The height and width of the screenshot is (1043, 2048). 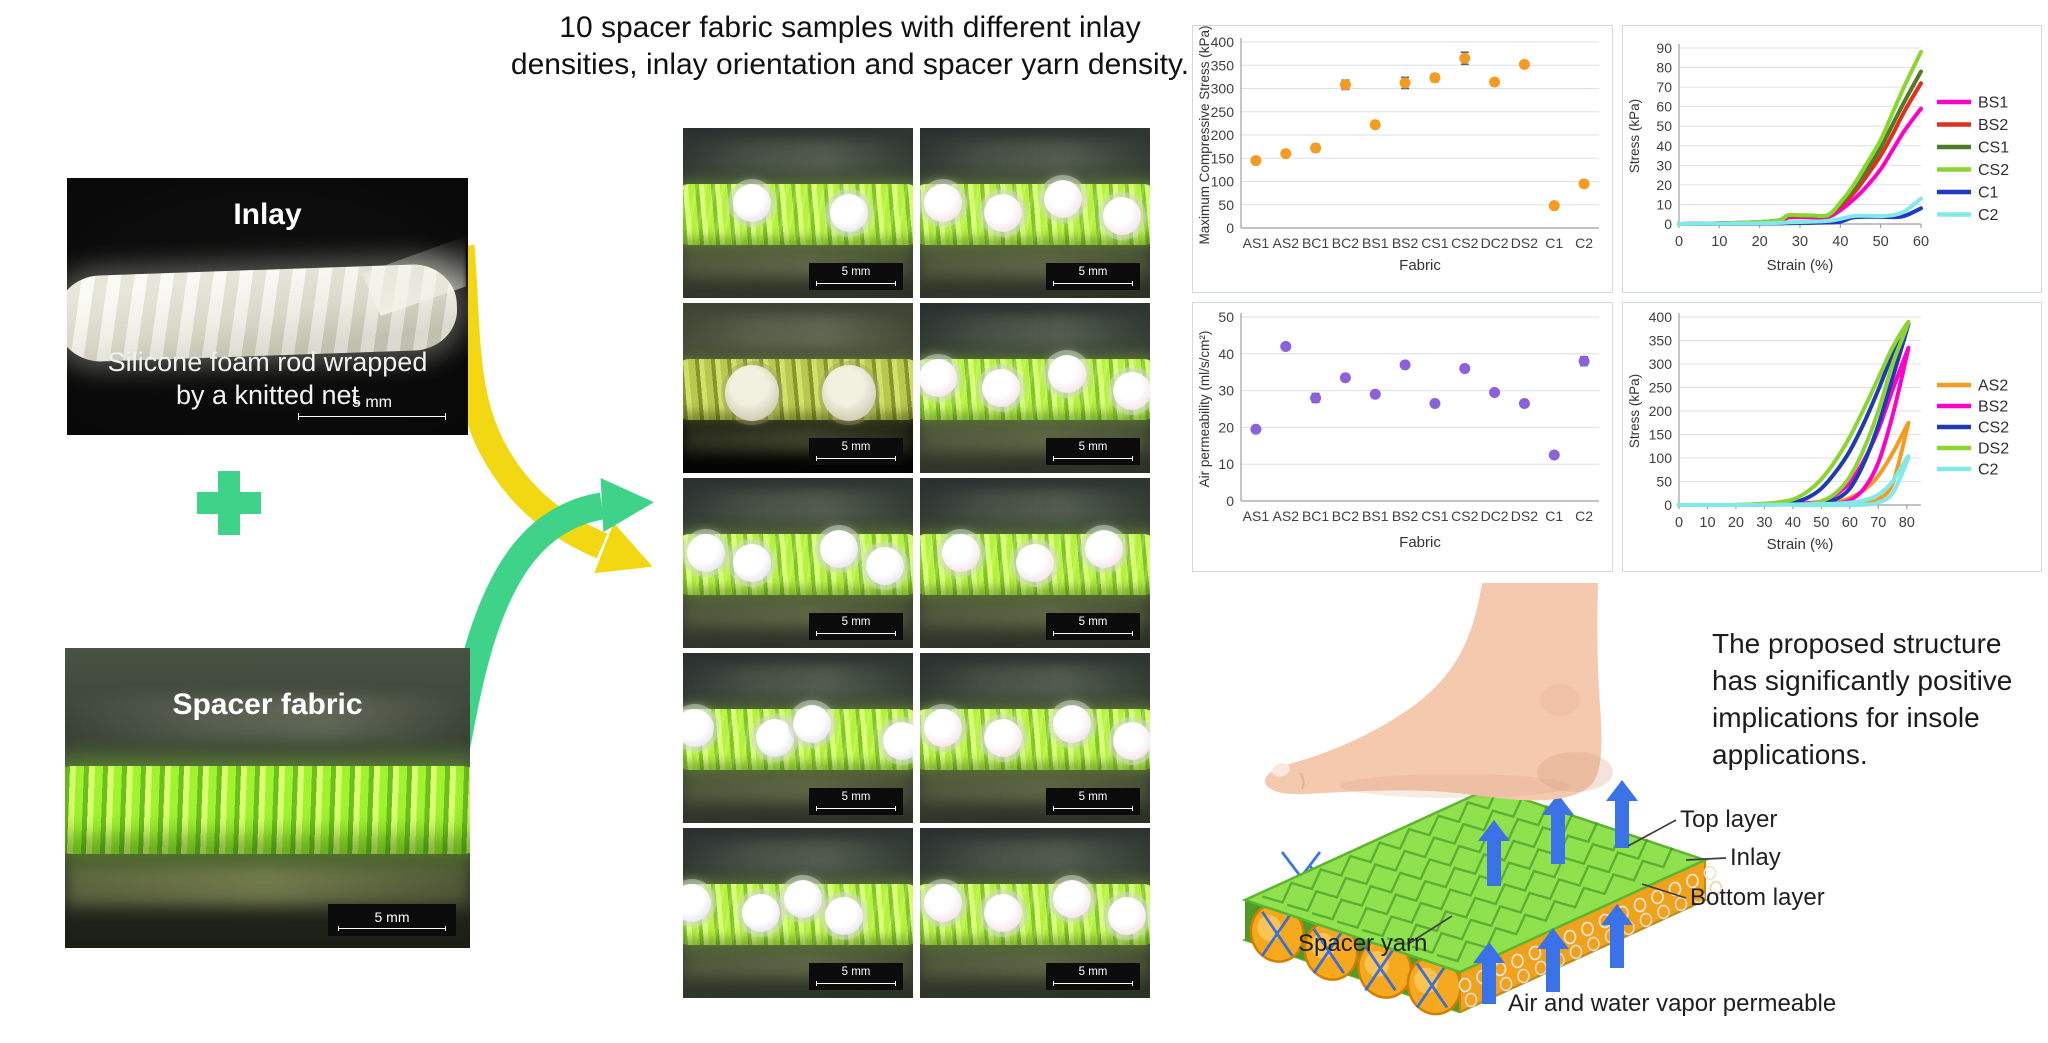 I want to click on svg-text: 90, so click(x=1664, y=48).